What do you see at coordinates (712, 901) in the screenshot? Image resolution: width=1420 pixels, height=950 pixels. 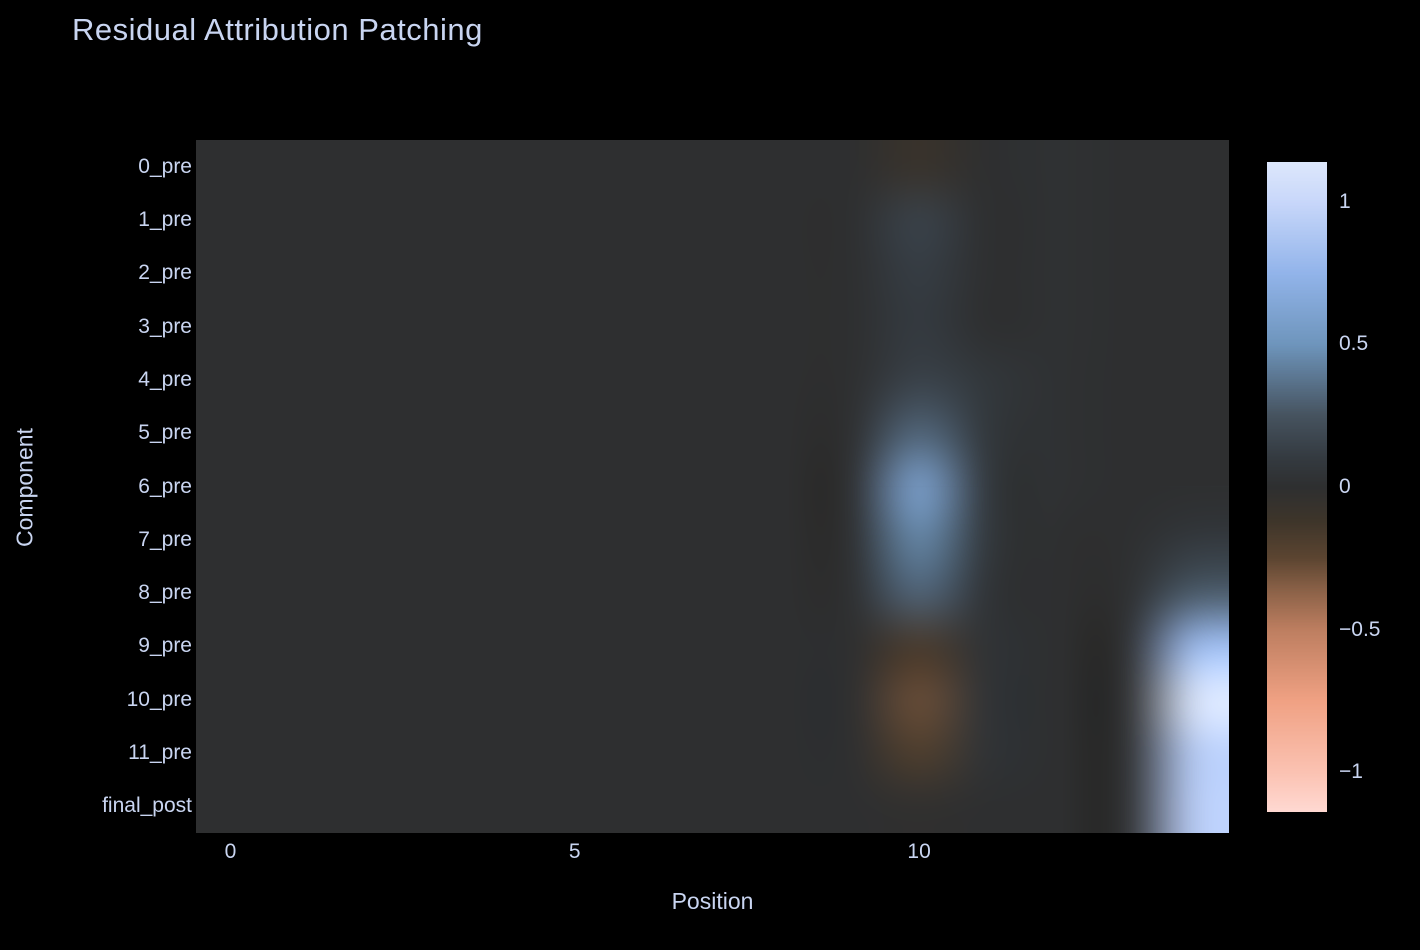 I see `x-axis-title: Position` at bounding box center [712, 901].